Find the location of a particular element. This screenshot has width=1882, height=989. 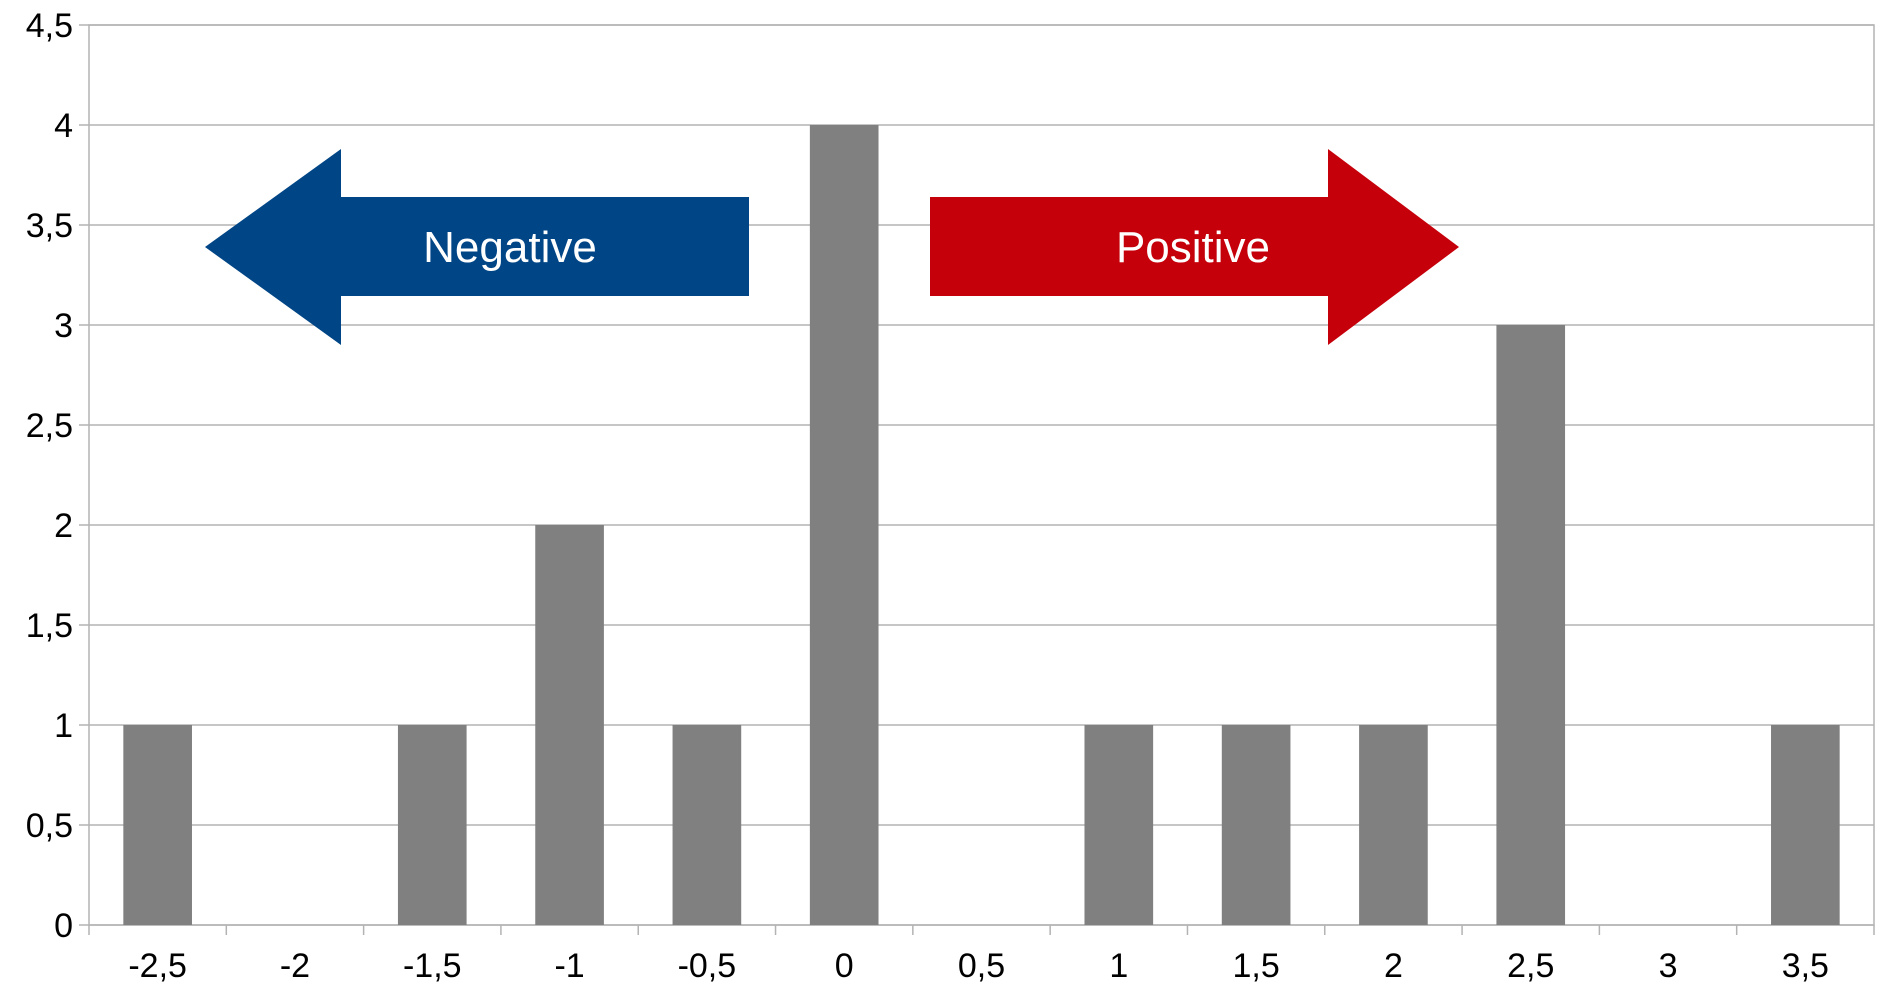

y-tick-label: 0,5 is located at coordinates (49, 826).